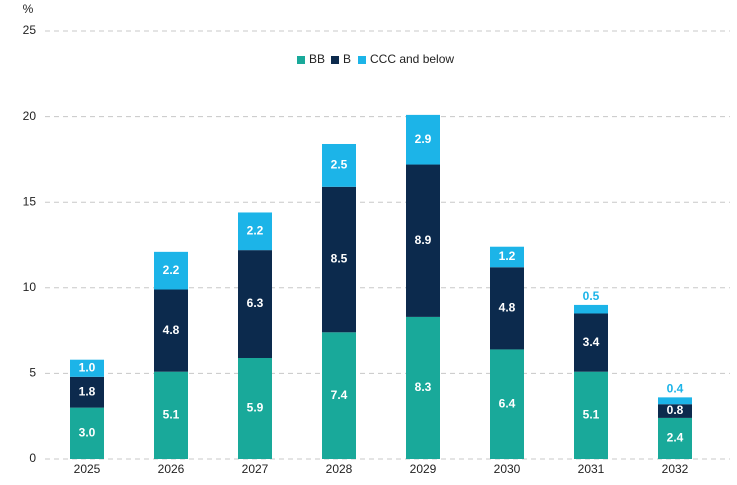 The height and width of the screenshot is (485, 737). I want to click on y-axis-label: %, so click(28, 9).